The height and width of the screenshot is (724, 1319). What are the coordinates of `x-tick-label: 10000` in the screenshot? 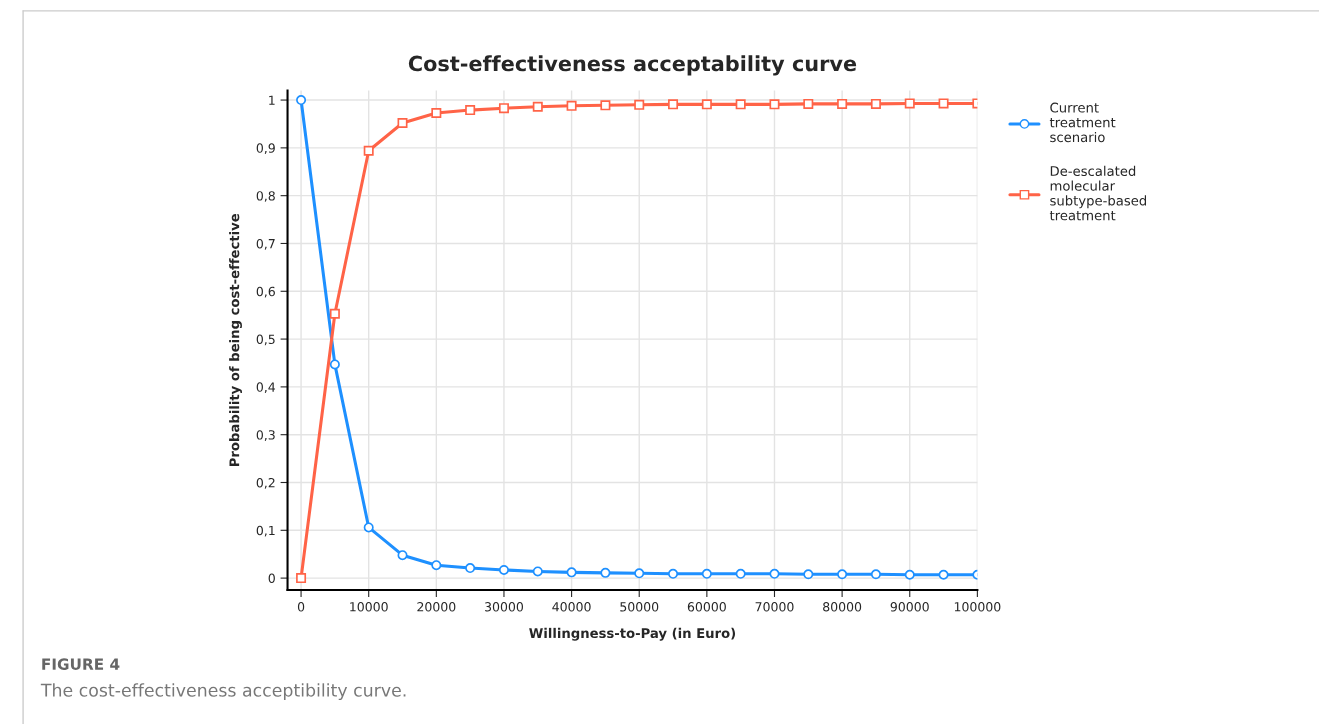 It's located at (369, 607).